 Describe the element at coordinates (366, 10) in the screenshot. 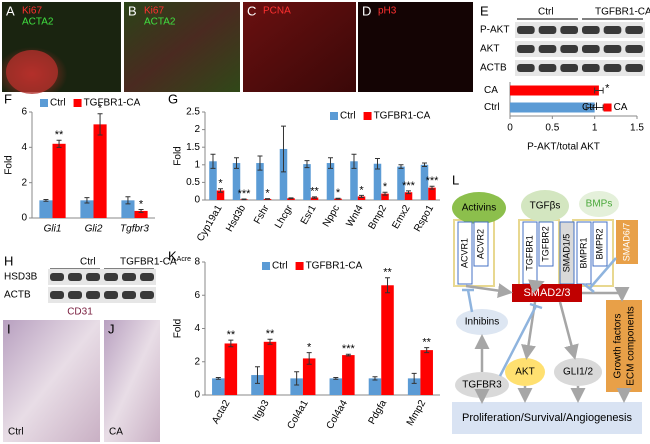

I see `panel-label: D` at that location.